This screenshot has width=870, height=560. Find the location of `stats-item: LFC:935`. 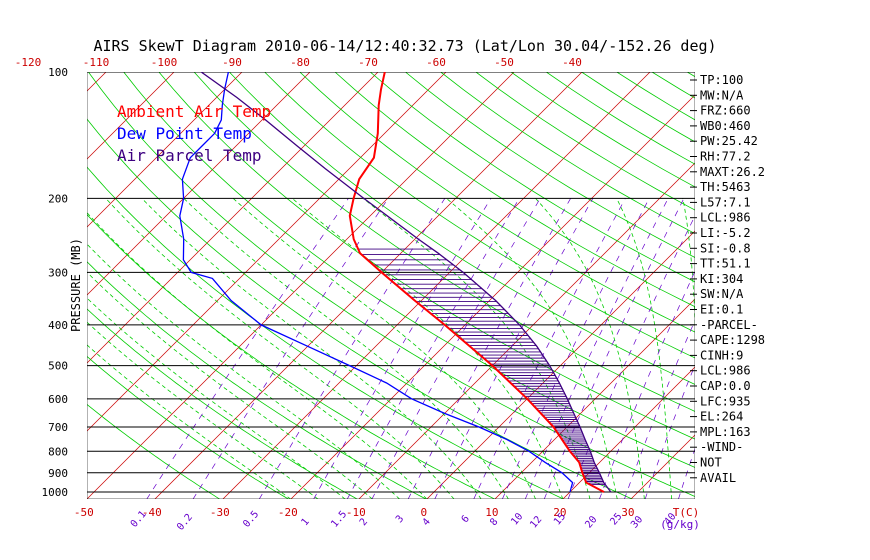

stats-item: LFC:935 is located at coordinates (725, 401).